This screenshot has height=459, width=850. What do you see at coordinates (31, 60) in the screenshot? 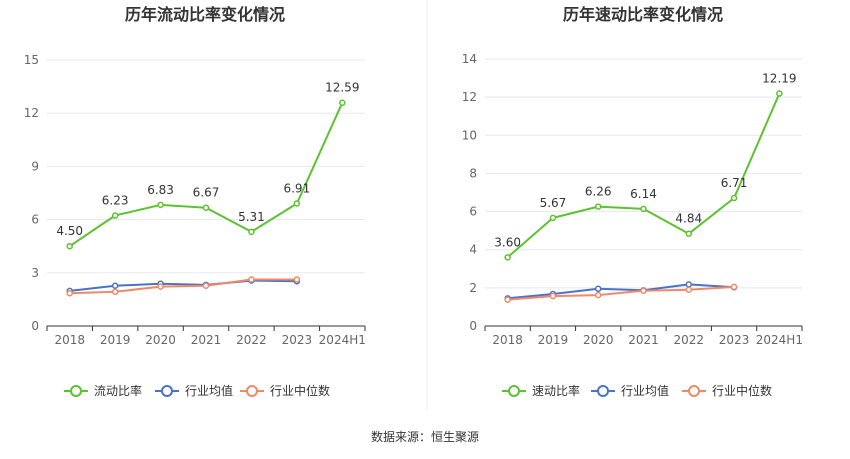
I see `y-tick-label: 15` at bounding box center [31, 60].